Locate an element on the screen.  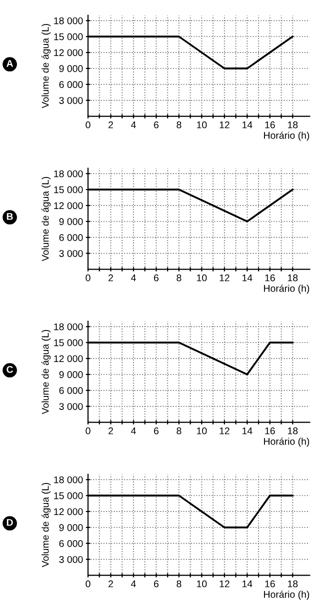
text: C is located at coordinates (10, 369).